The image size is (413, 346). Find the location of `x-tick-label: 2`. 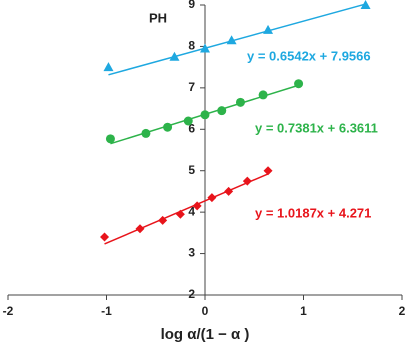

x-tick-label: 2 is located at coordinates (402, 311).